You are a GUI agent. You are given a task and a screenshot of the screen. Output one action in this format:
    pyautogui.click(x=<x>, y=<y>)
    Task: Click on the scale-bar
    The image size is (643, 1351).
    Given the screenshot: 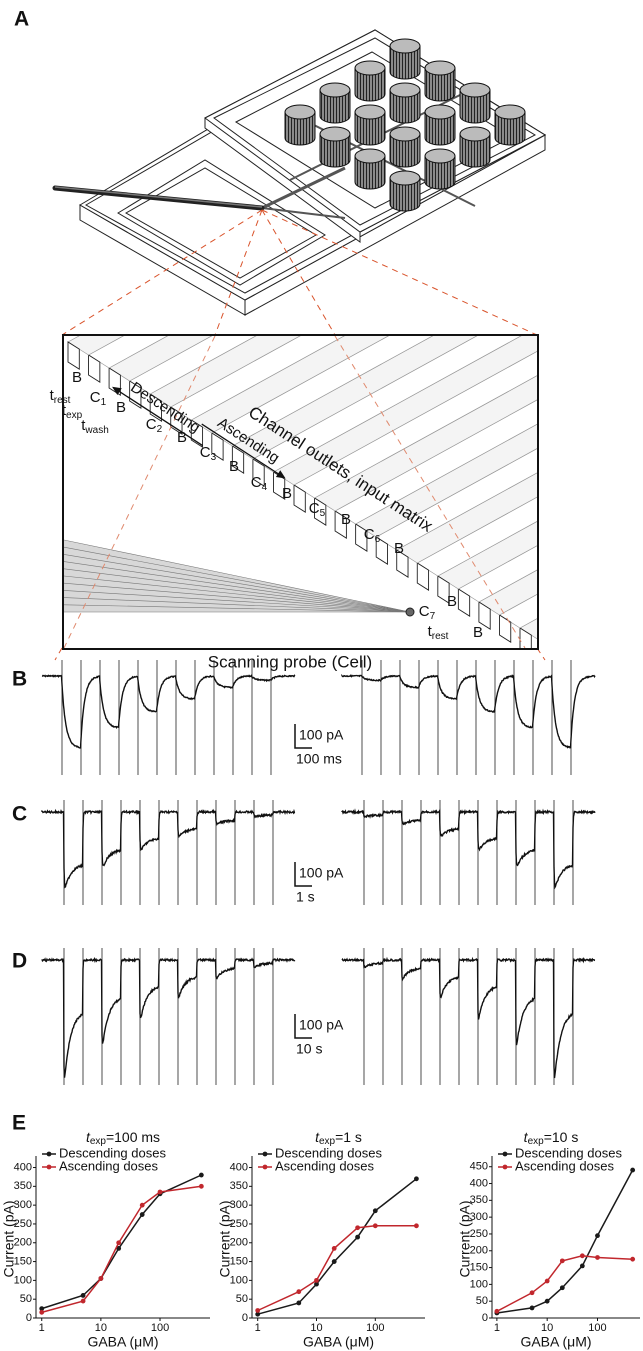 What is the action you would take?
    pyautogui.click(x=303, y=874)
    